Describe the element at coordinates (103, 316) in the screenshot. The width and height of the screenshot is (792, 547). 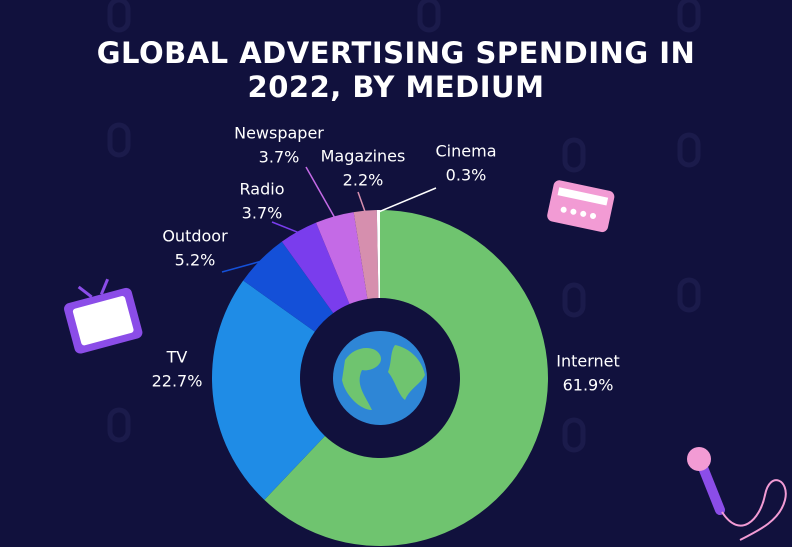
I see `tv-icon` at that location.